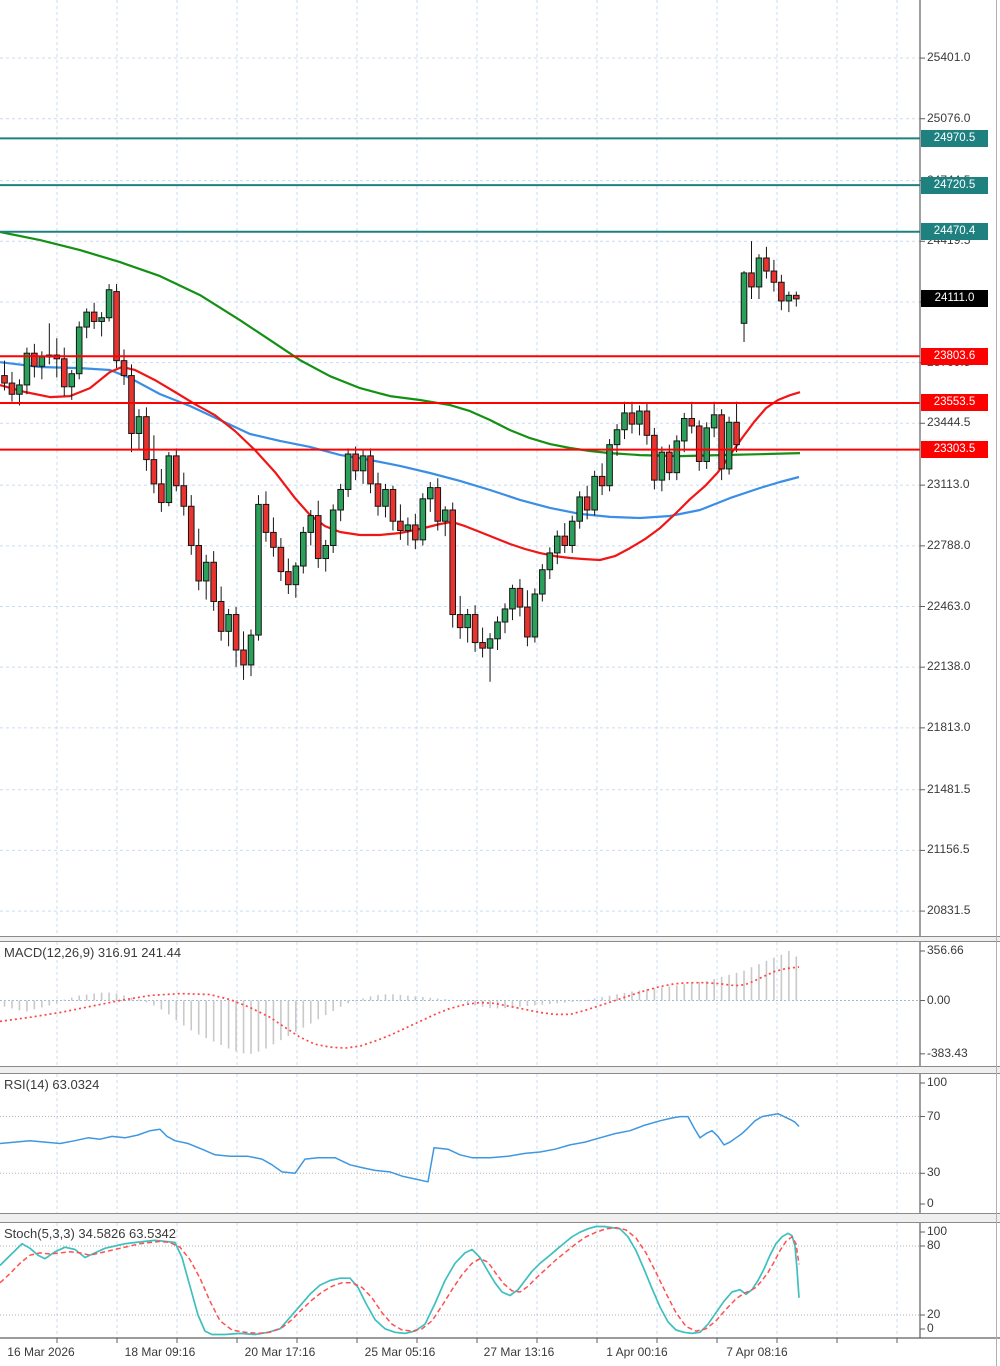 The height and width of the screenshot is (1366, 1000). Describe the element at coordinates (93, 952) in the screenshot. I see `macd-indicator-label: MACD(12,26,9) 316.91 241.44` at that location.